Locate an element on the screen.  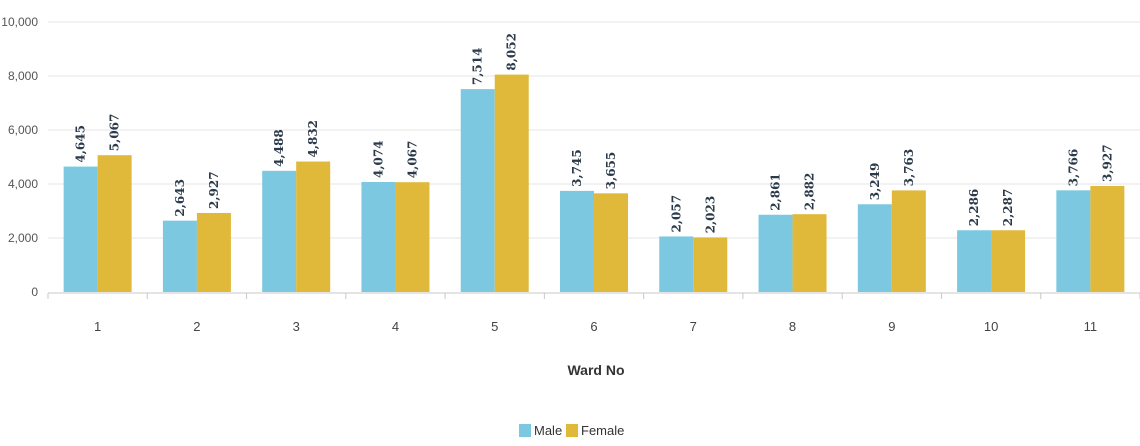
y-tick-label: 2,000 is located at coordinates (23, 238).